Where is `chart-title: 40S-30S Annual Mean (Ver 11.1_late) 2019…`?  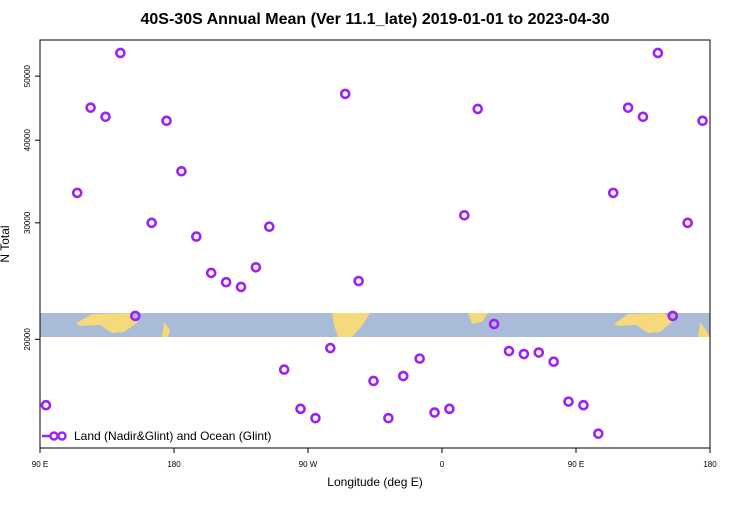
chart-title: 40S-30S Annual Mean (Ver 11.1_late) 2019… is located at coordinates (375, 19).